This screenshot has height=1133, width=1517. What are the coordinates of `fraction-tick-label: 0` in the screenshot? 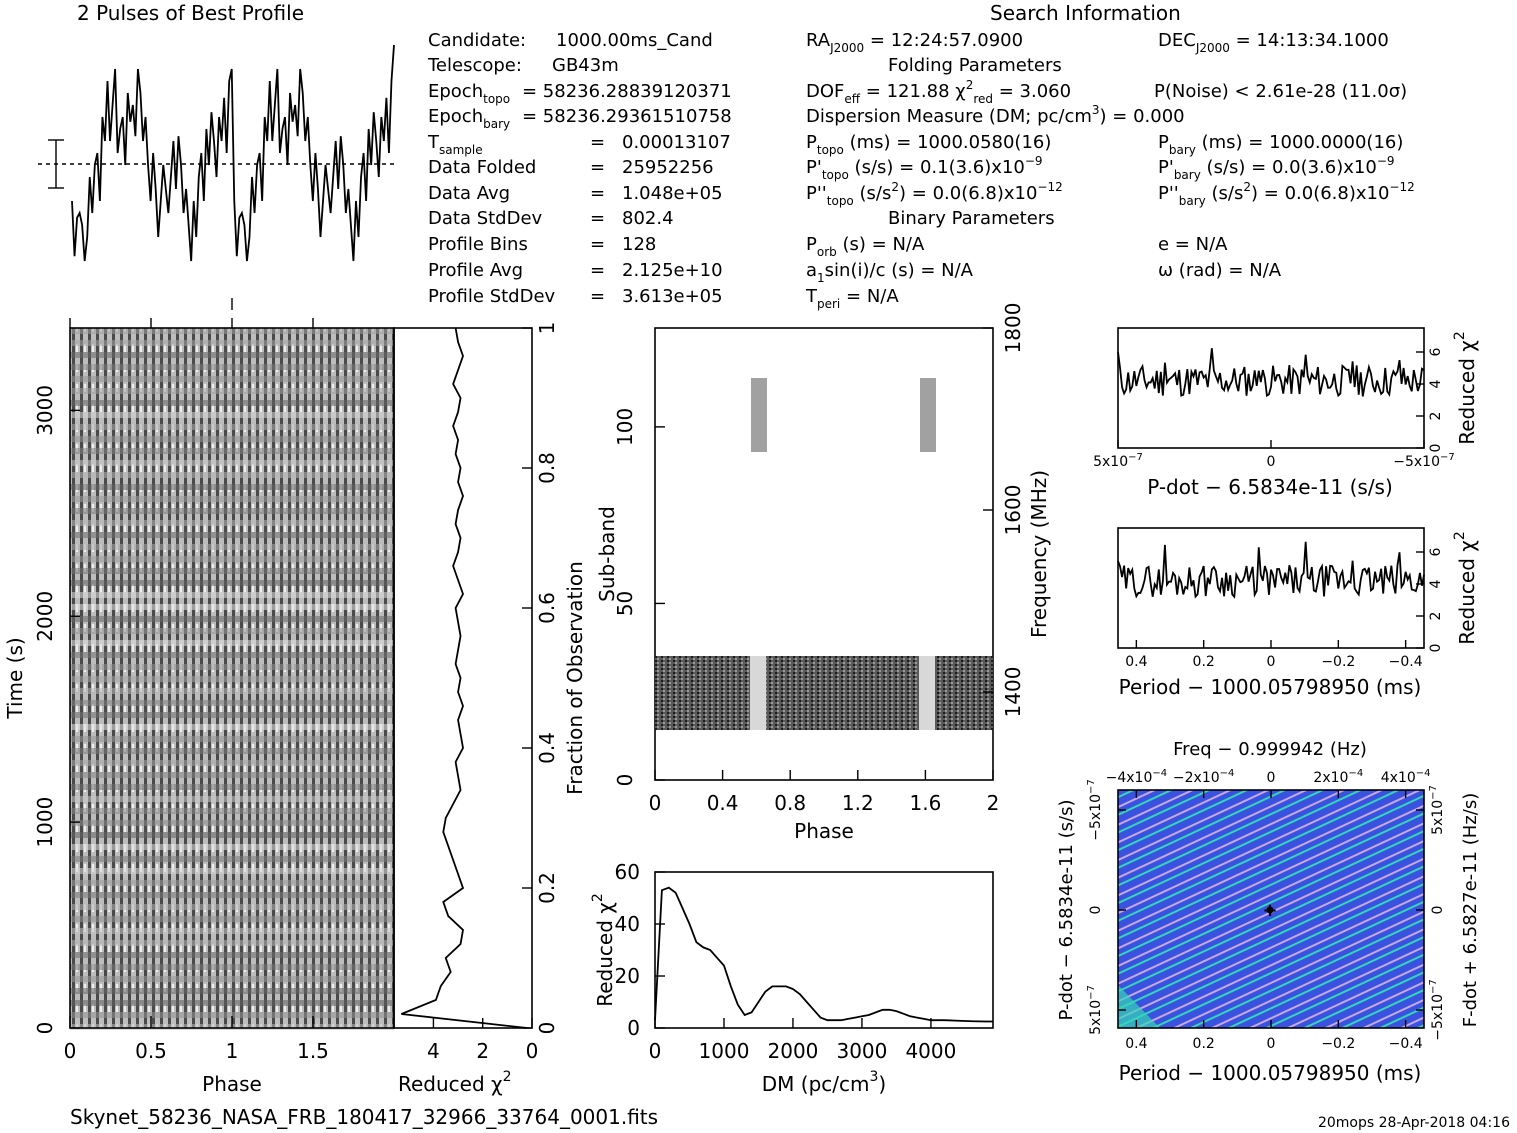 It's located at (547, 1028).